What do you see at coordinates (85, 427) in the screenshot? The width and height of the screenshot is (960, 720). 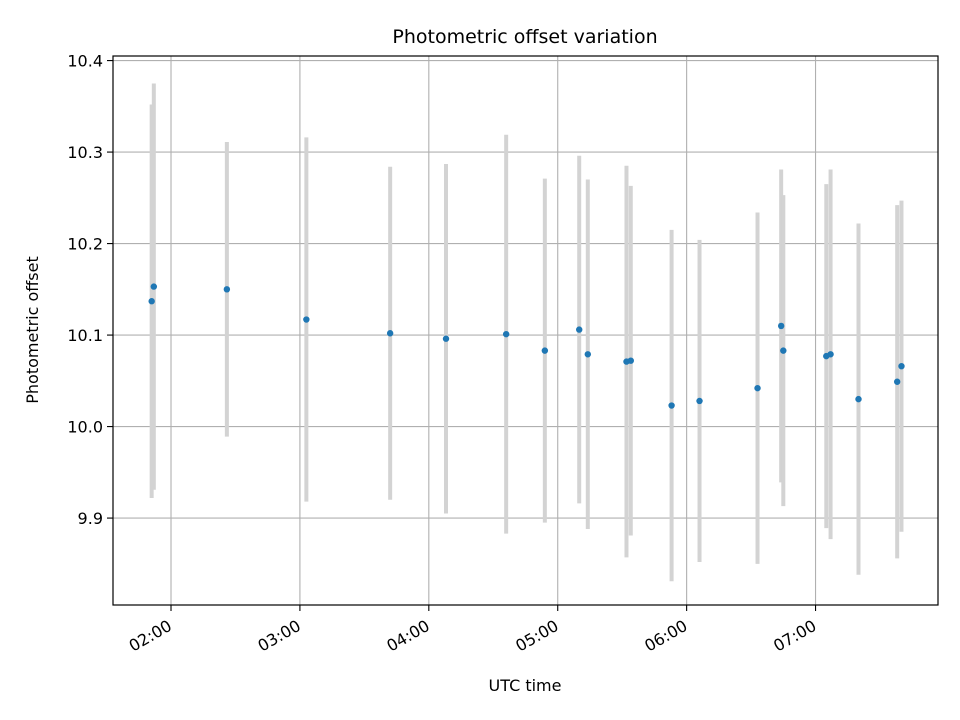 I see `y-tick-label: 10.0` at bounding box center [85, 427].